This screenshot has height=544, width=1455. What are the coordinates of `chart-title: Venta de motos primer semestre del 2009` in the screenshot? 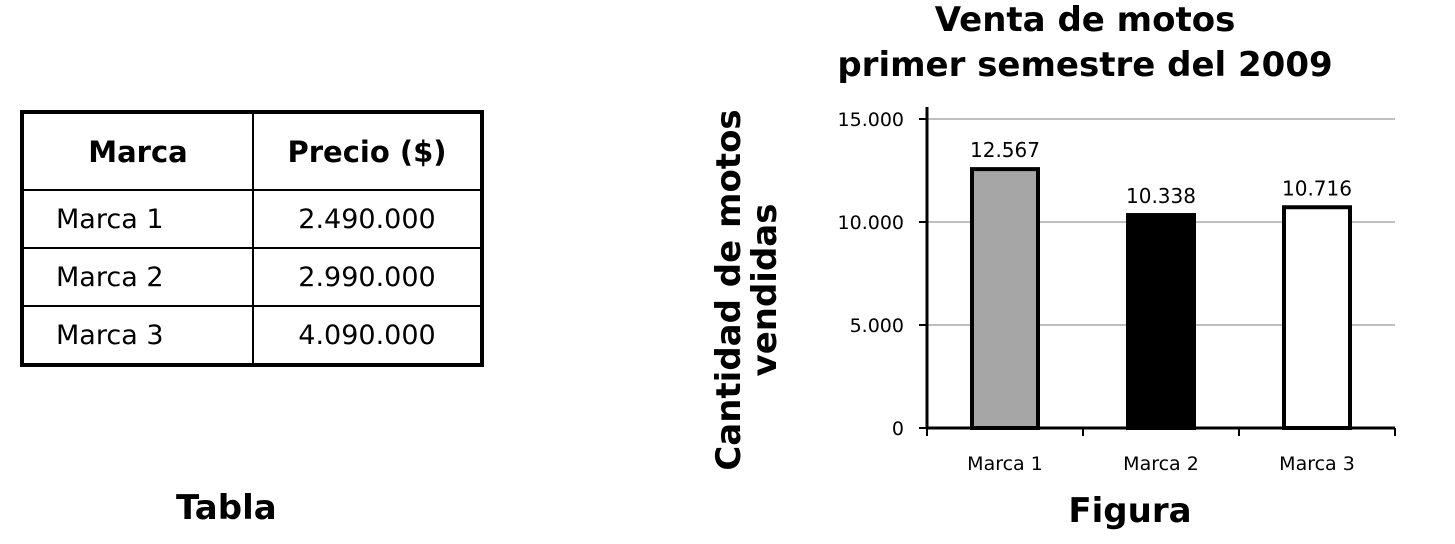 It's located at (1084, 42).